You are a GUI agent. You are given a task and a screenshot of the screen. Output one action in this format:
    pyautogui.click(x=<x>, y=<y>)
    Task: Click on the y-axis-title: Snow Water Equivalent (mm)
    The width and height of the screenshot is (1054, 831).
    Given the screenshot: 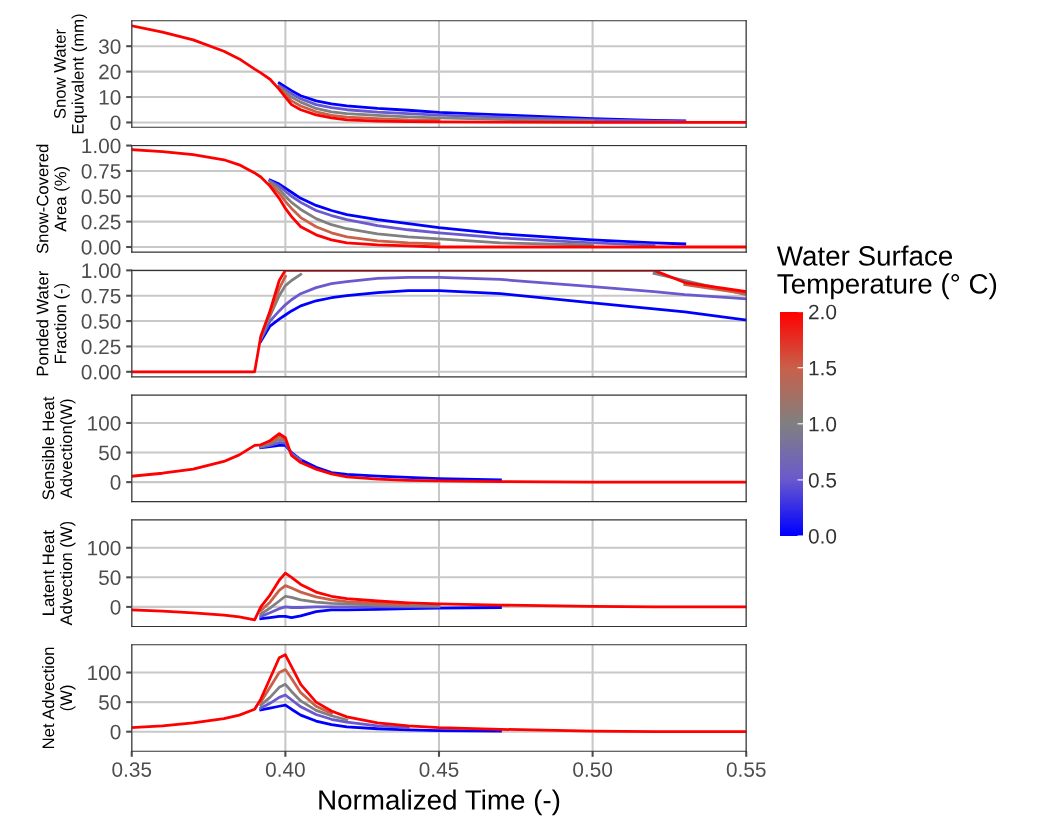 What is the action you would take?
    pyautogui.click(x=71, y=74)
    